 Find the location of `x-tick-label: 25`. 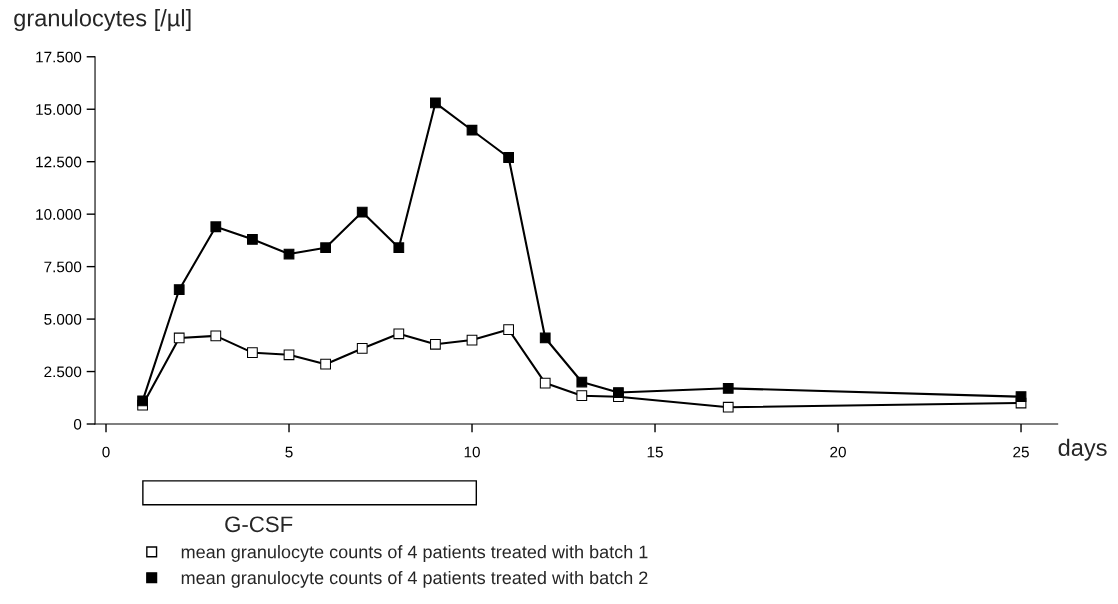

x-tick-label: 25 is located at coordinates (1021, 452).